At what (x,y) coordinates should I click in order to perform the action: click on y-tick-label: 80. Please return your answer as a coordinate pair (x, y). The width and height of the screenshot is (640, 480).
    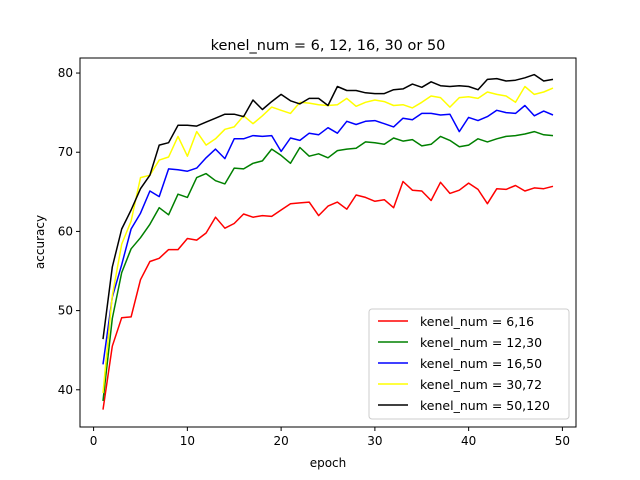
    Looking at the image, I should click on (65, 73).